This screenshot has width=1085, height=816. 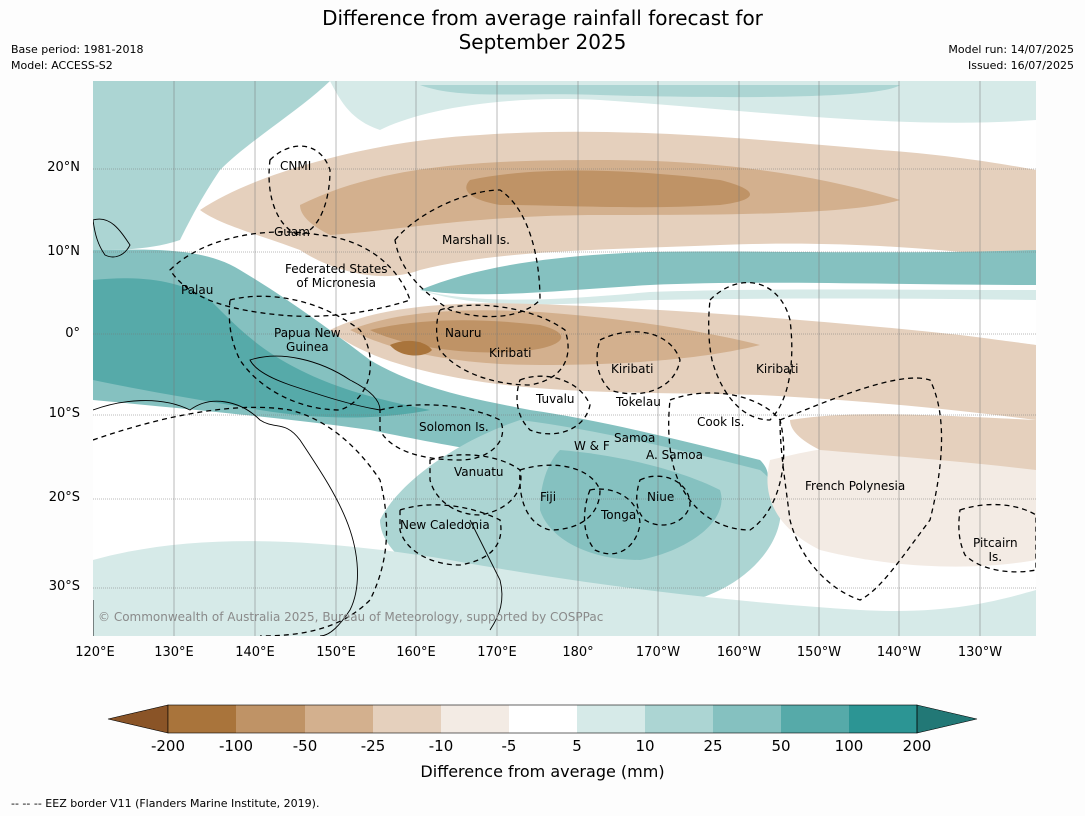 What do you see at coordinates (997, 538) in the screenshot?
I see `eez-pitcairn` at bounding box center [997, 538].